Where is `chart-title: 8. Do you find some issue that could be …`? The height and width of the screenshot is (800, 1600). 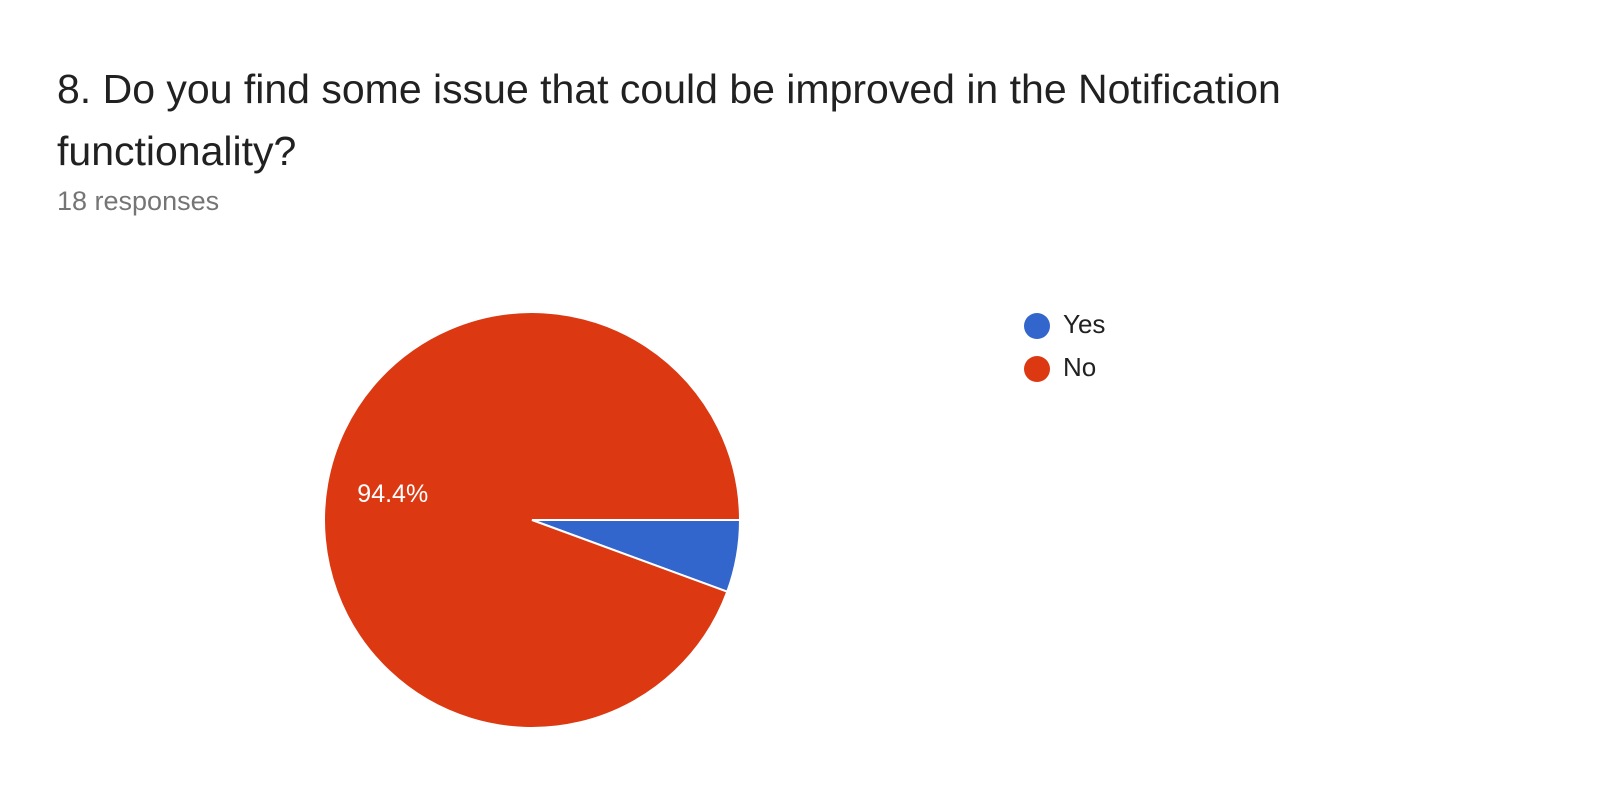
chart-title: 8. Do you find some issue that could be … is located at coordinates (669, 120).